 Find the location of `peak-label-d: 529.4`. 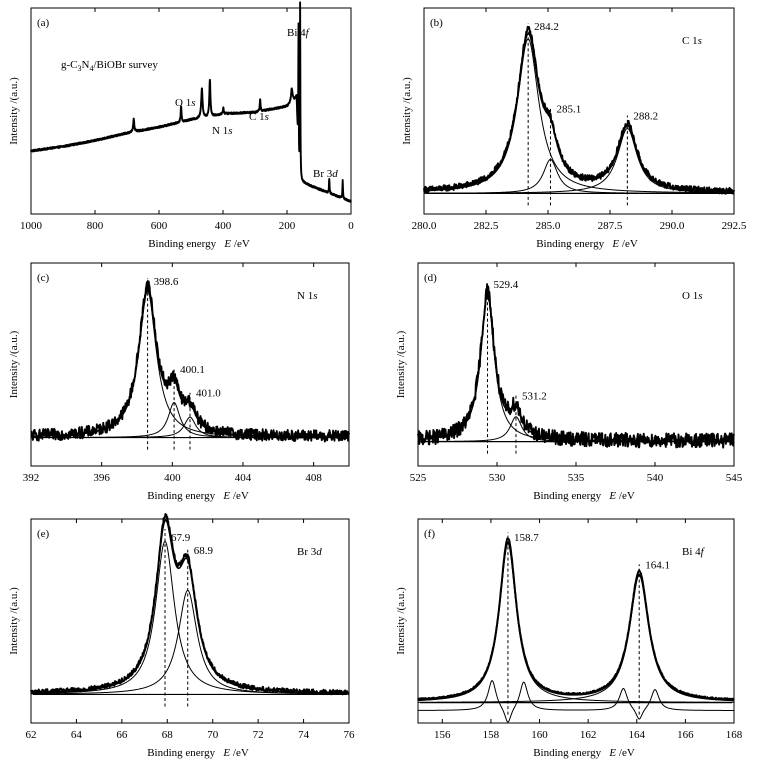

peak-label-d: 529.4 is located at coordinates (506, 285).